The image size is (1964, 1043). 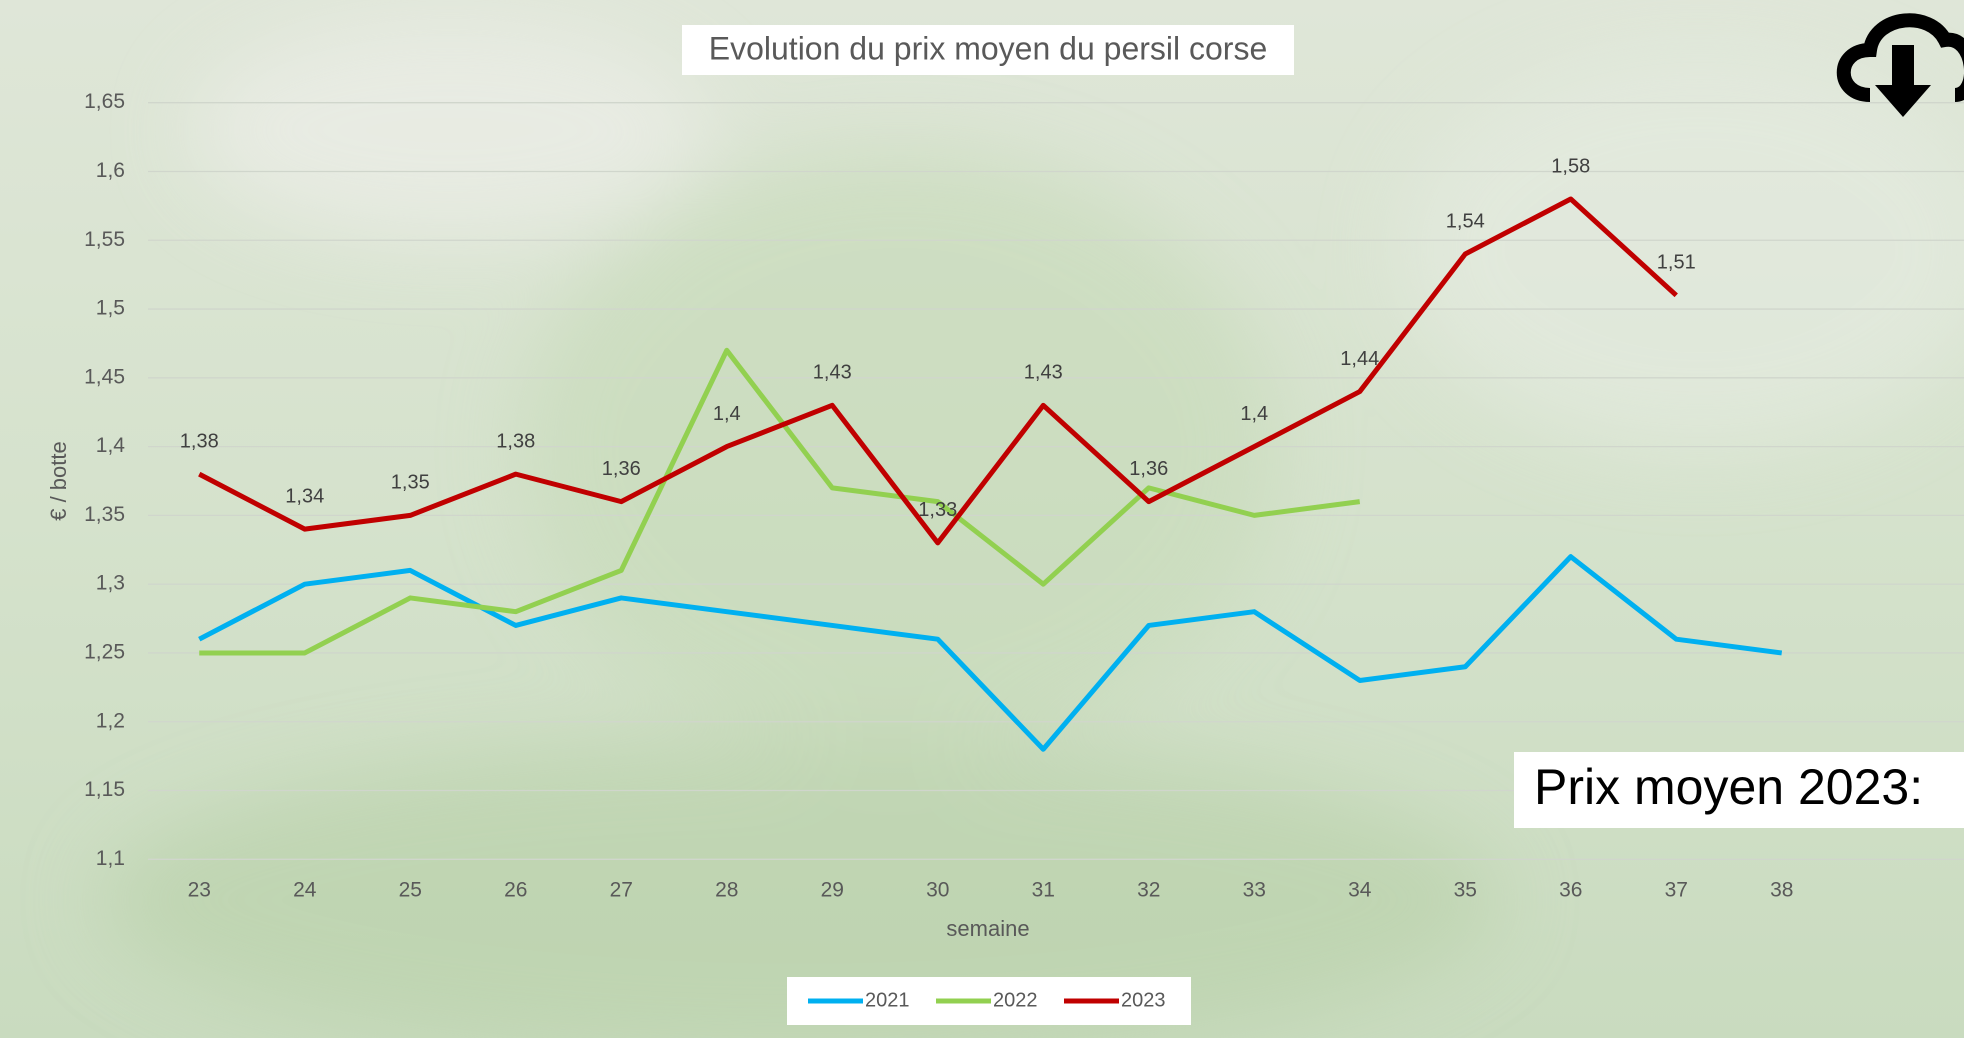 What do you see at coordinates (515, 890) in the screenshot?
I see `x-tick-label: 26` at bounding box center [515, 890].